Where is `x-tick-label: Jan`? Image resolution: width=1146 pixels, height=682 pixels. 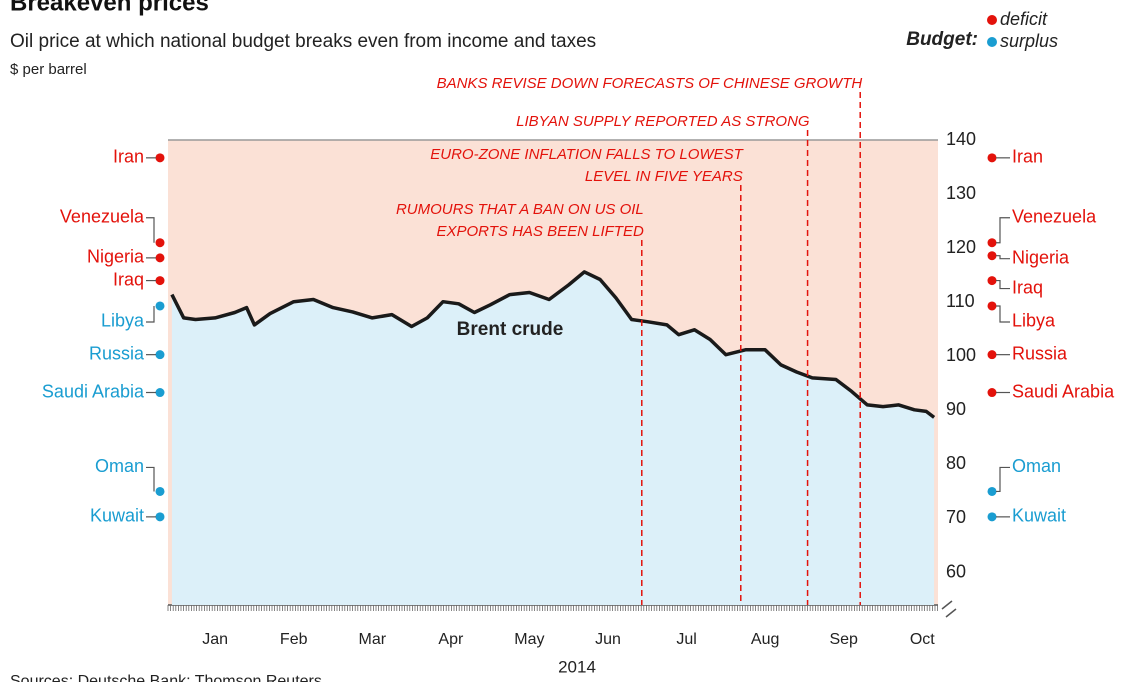 x-tick-label: Jan is located at coordinates (215, 639).